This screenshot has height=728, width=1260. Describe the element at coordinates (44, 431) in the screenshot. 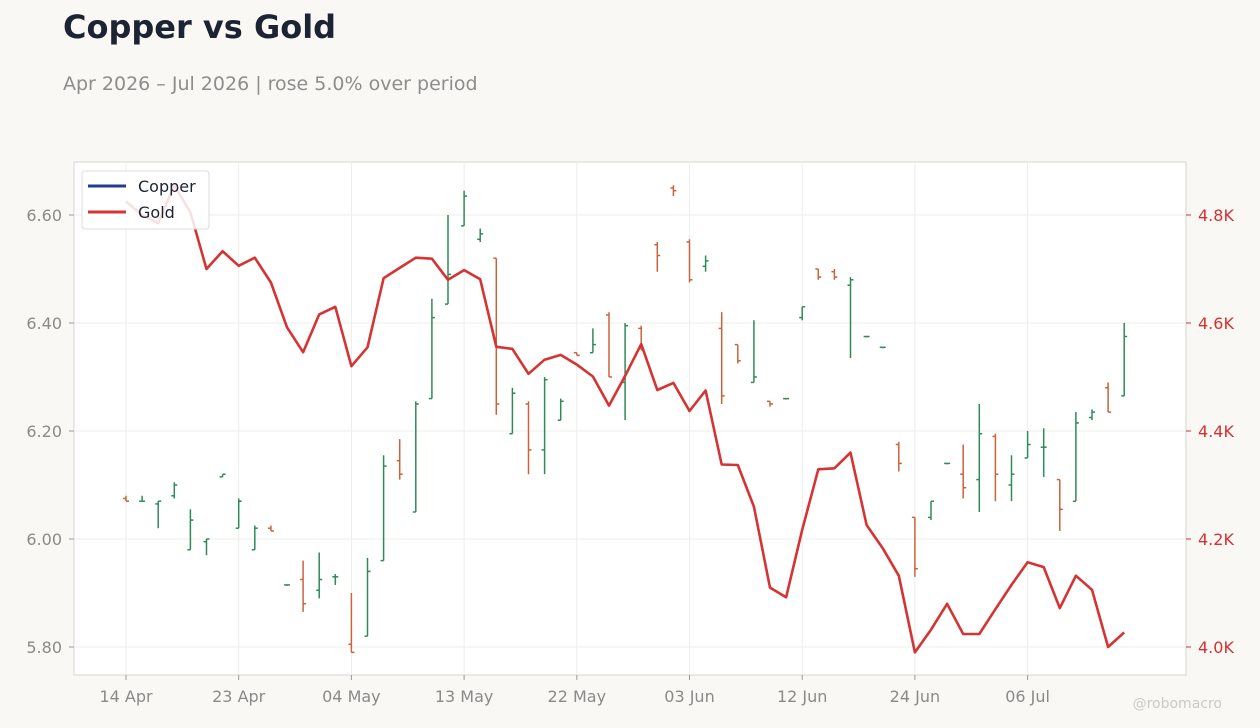

I see `y-left-tick-label: 6.20` at that location.